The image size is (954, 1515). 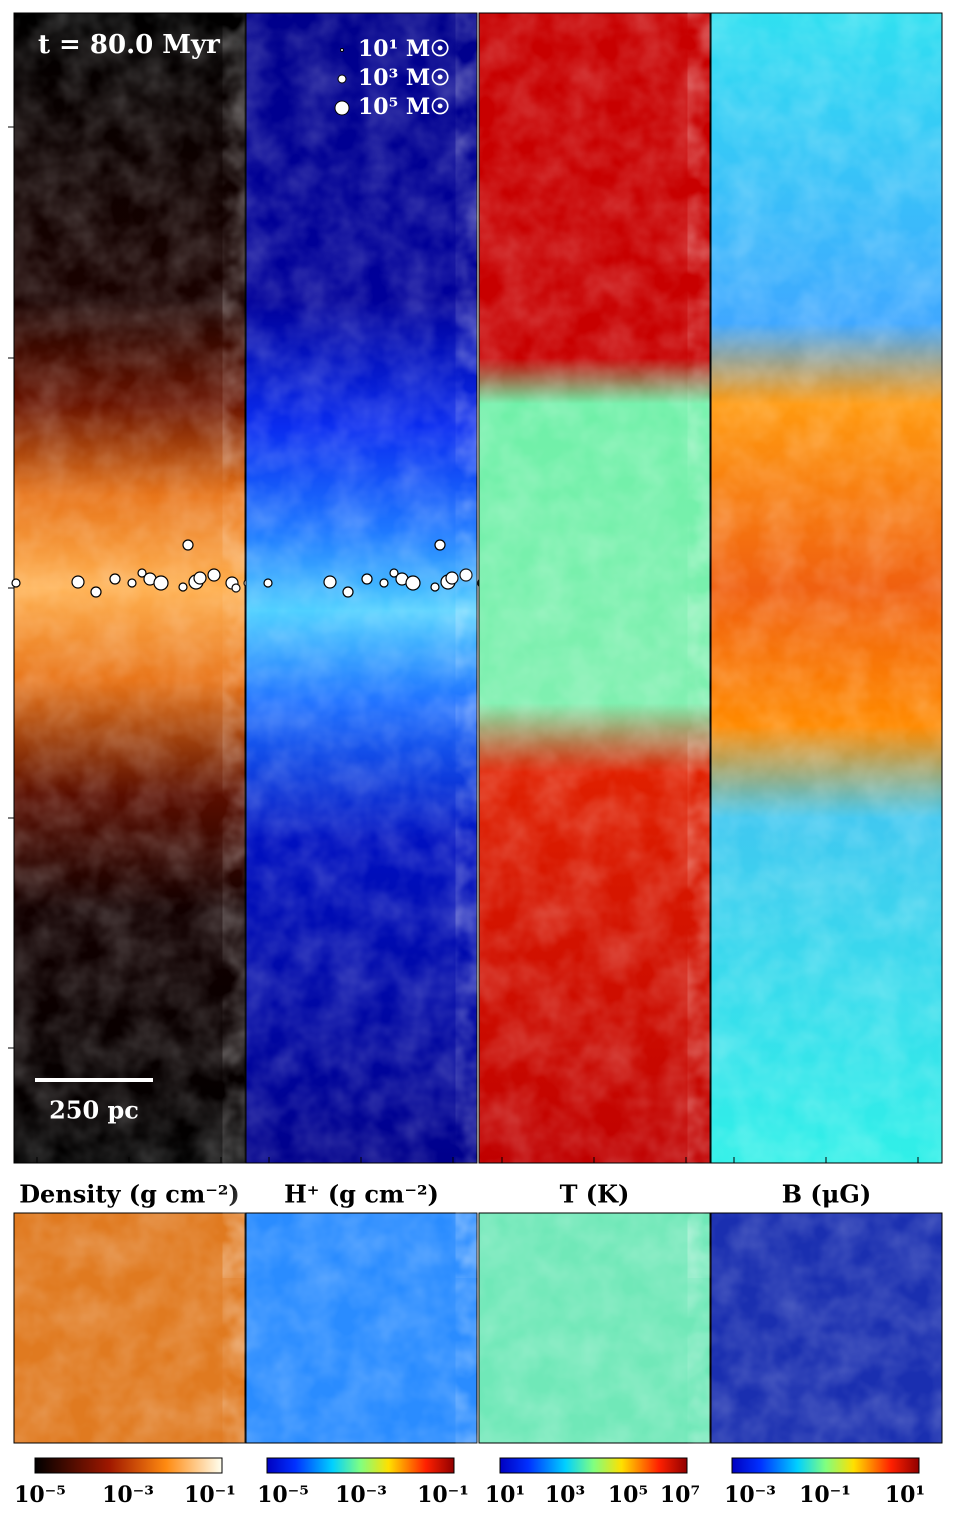 I want to click on colorbar-tick-label: 10⁷, so click(x=680, y=1495).